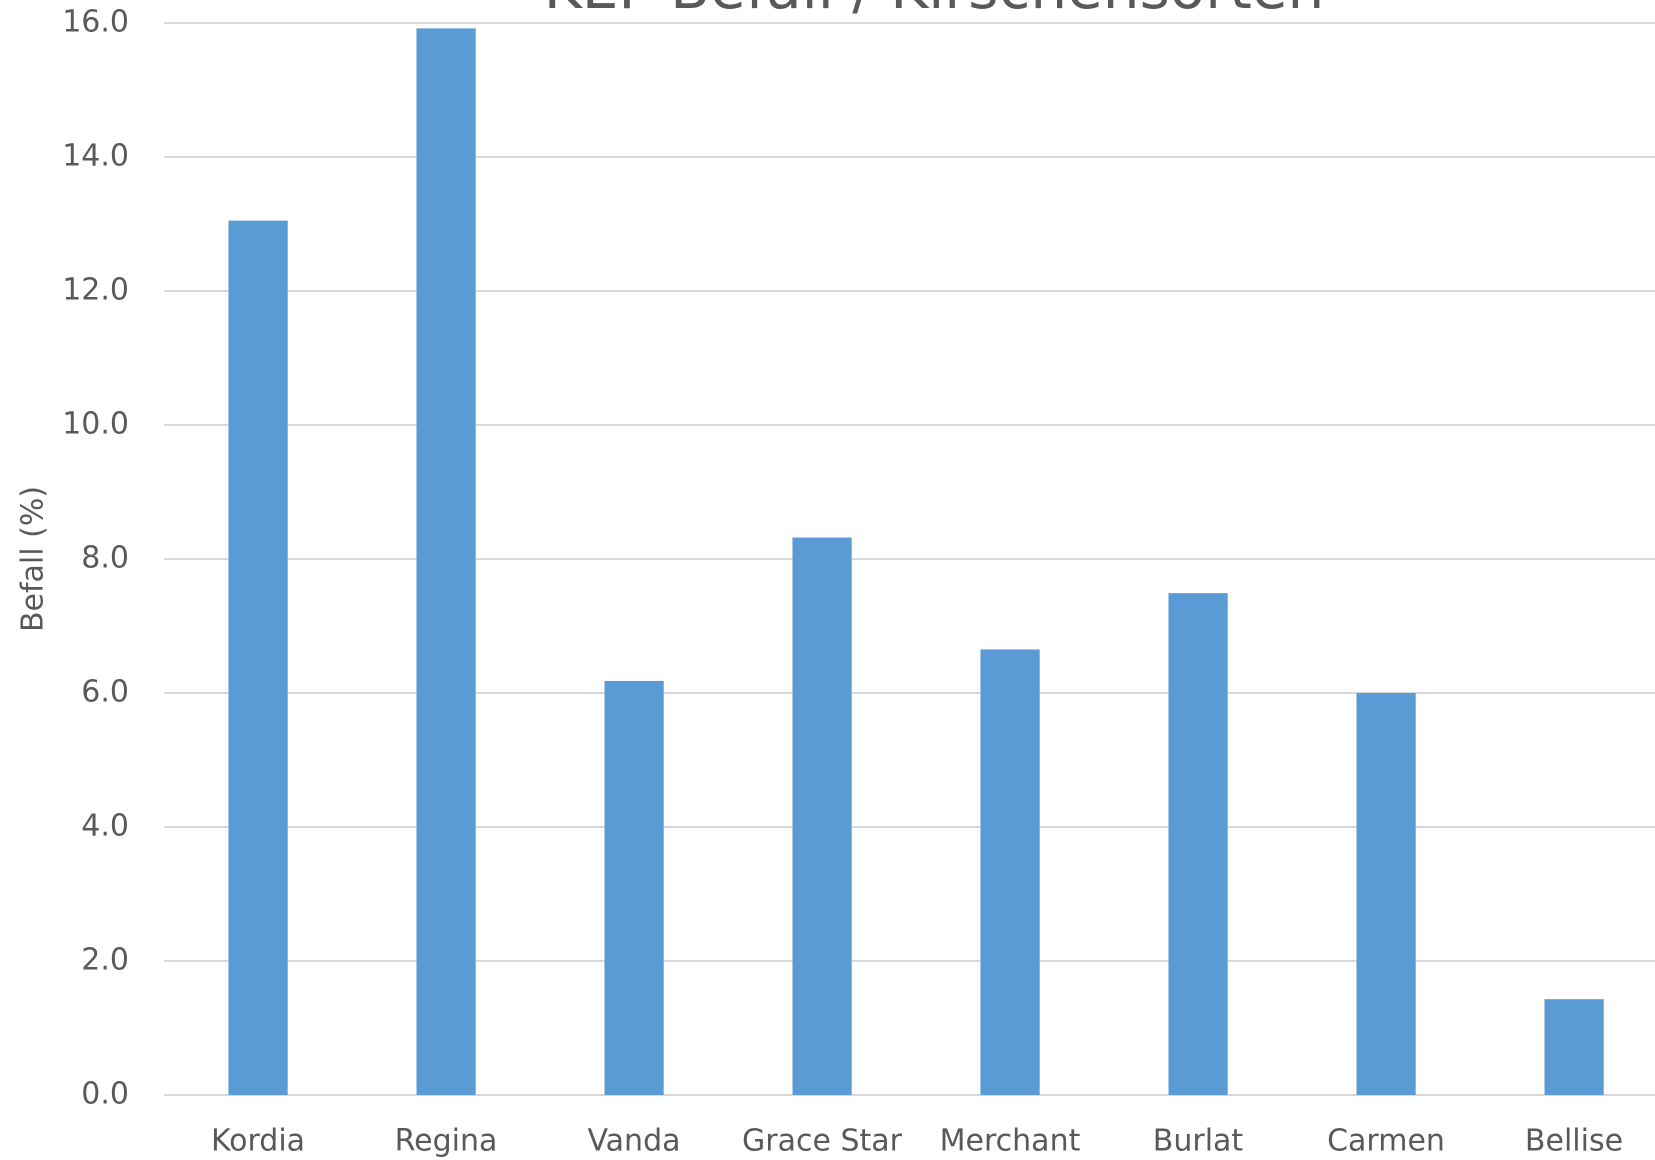  Describe the element at coordinates (1386, 1141) in the screenshot. I see `x-tick-label: Carmen` at that location.